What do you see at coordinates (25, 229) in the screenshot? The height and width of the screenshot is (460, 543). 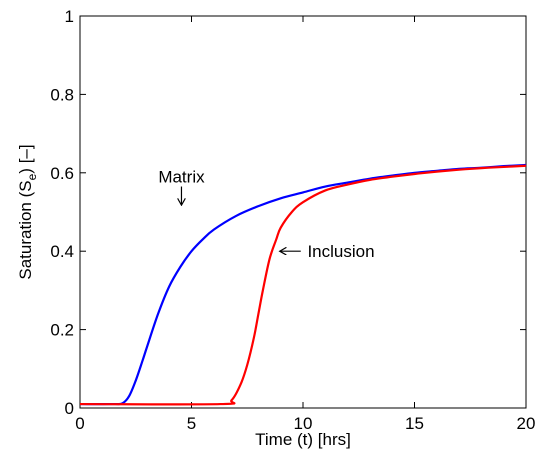 I see `y-axis-label-prefix: Saturation (S` at bounding box center [25, 229].